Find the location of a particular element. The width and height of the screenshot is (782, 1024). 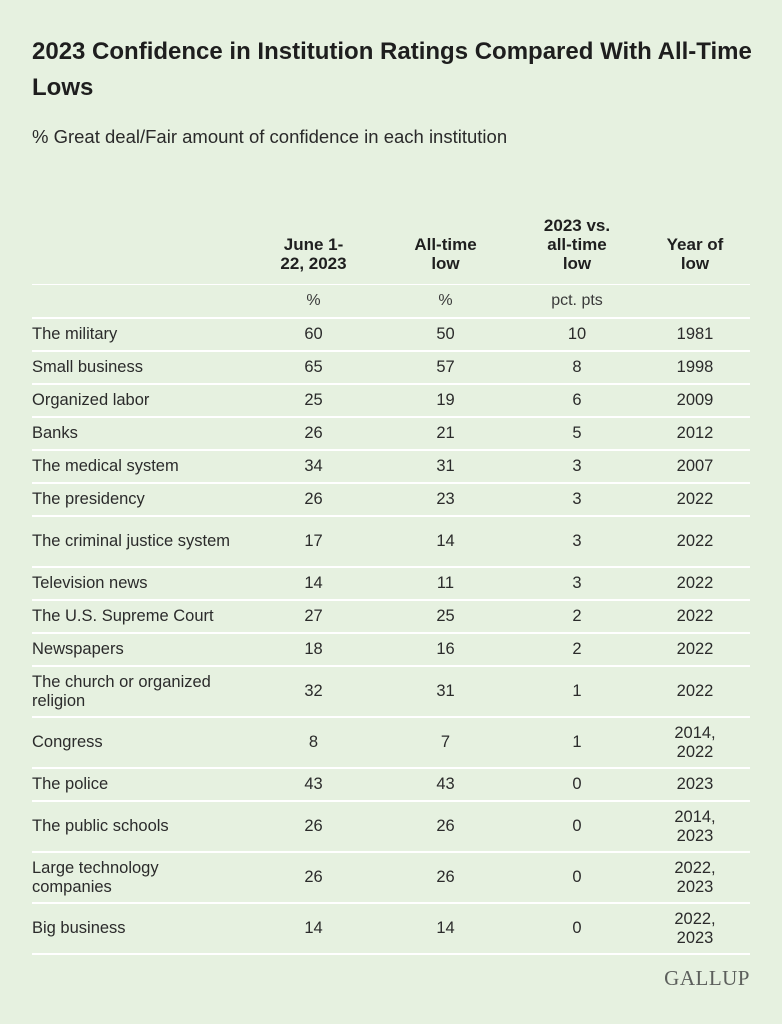

institution-name: The medical system is located at coordinates (141, 467).